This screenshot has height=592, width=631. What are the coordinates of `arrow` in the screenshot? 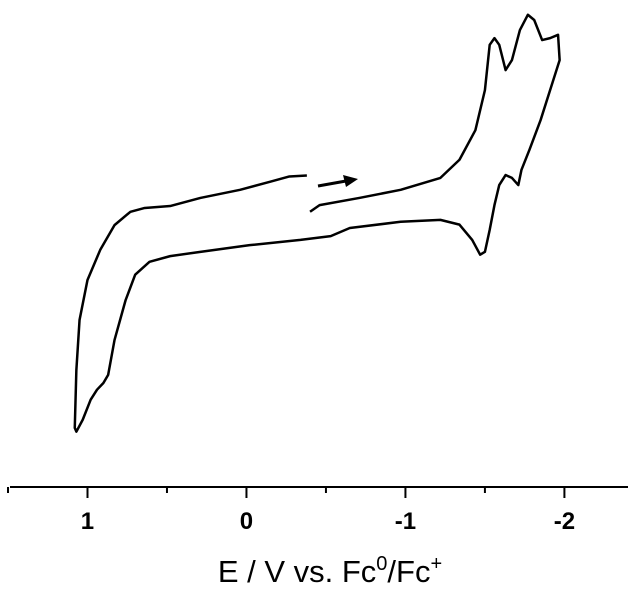 It's located at (337, 181).